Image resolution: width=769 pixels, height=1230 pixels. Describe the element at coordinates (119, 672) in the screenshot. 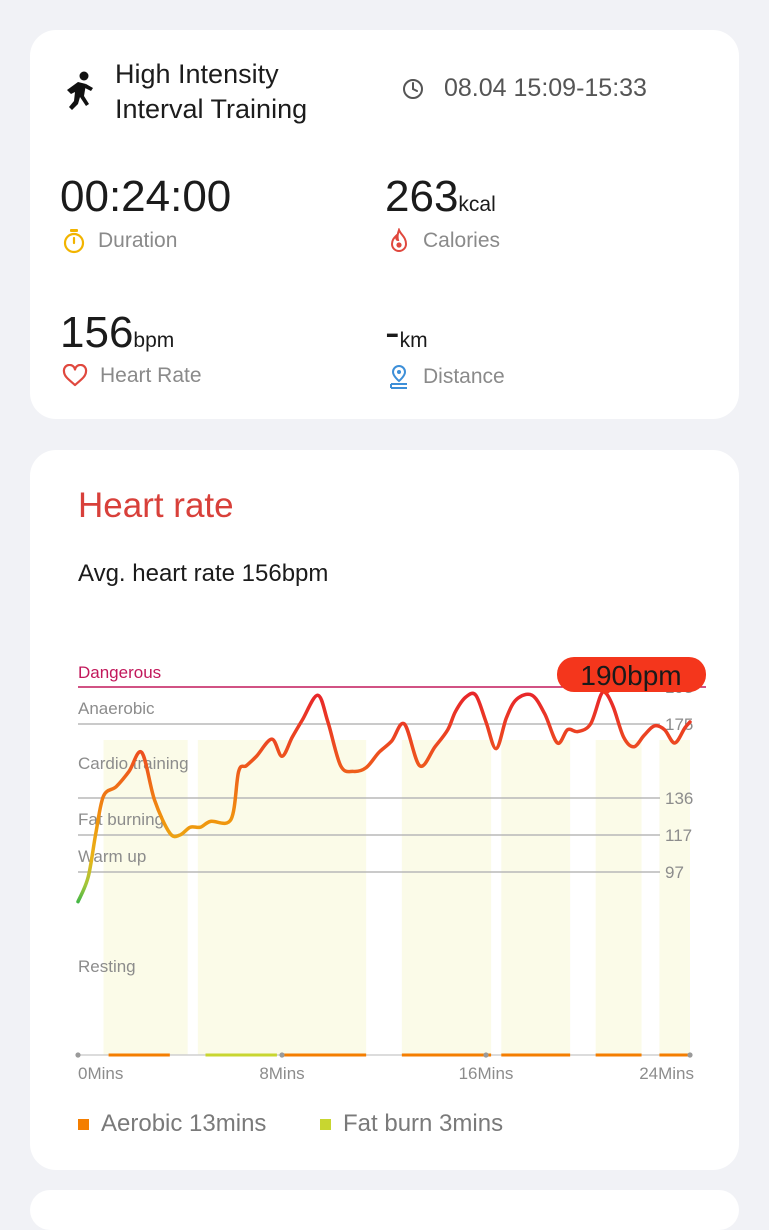

I see `zone-label: Dangerous` at that location.